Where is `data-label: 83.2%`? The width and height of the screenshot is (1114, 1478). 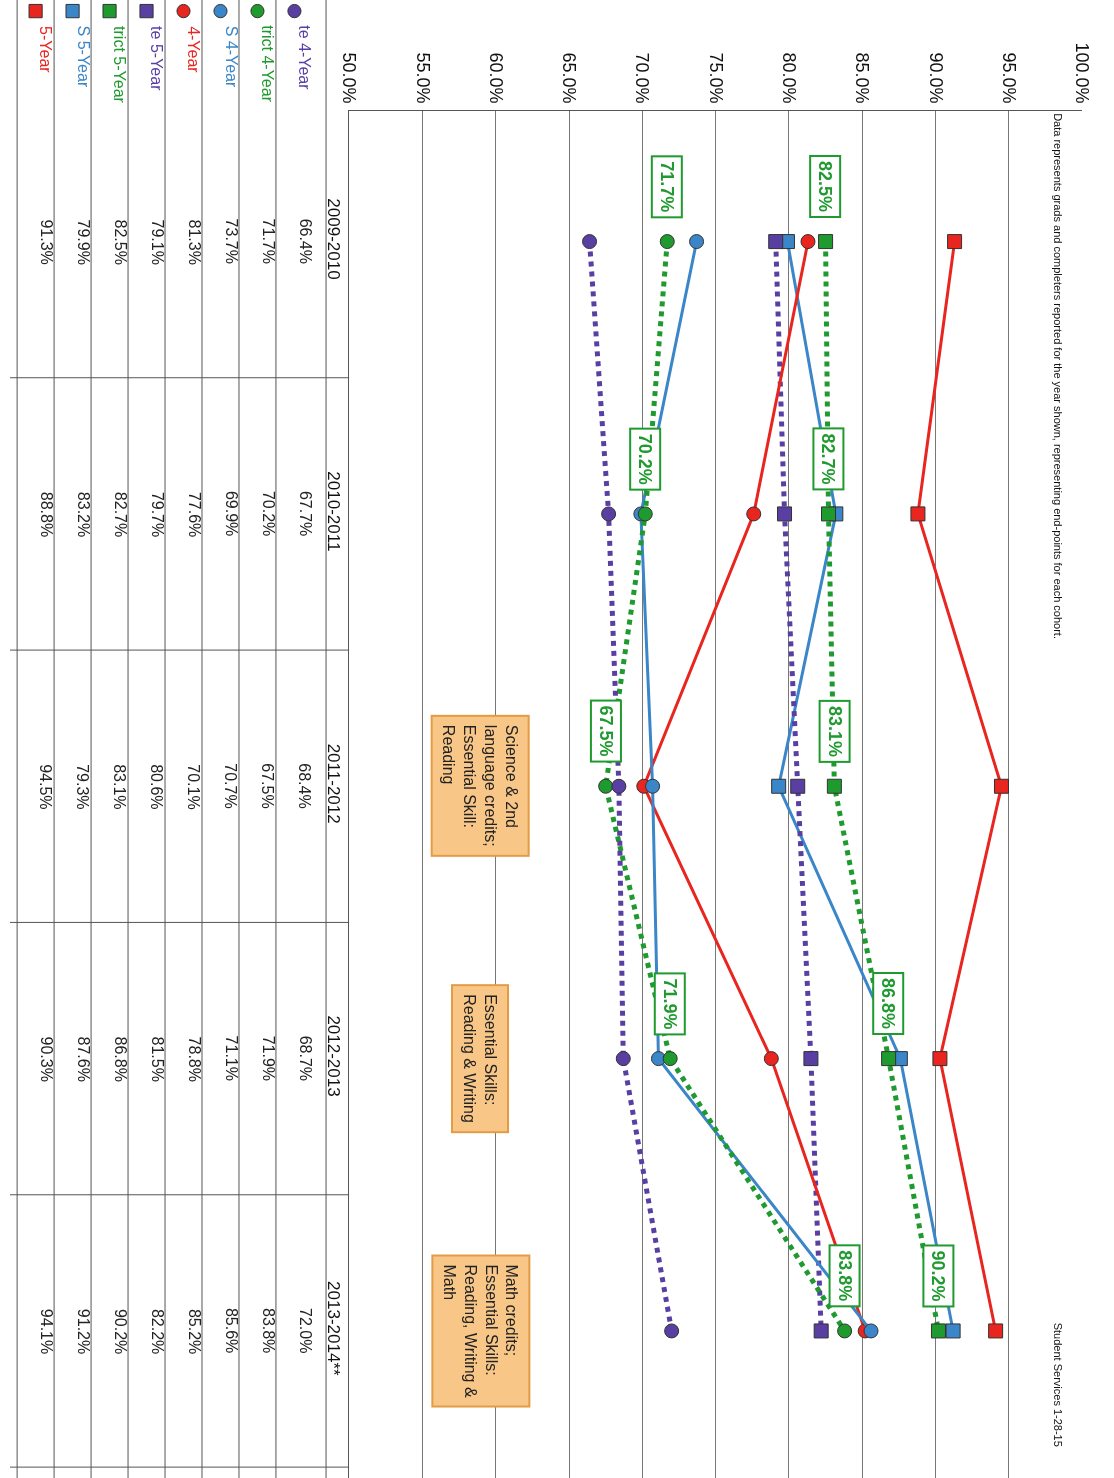 data-label: 83.2% is located at coordinates (83, 514).